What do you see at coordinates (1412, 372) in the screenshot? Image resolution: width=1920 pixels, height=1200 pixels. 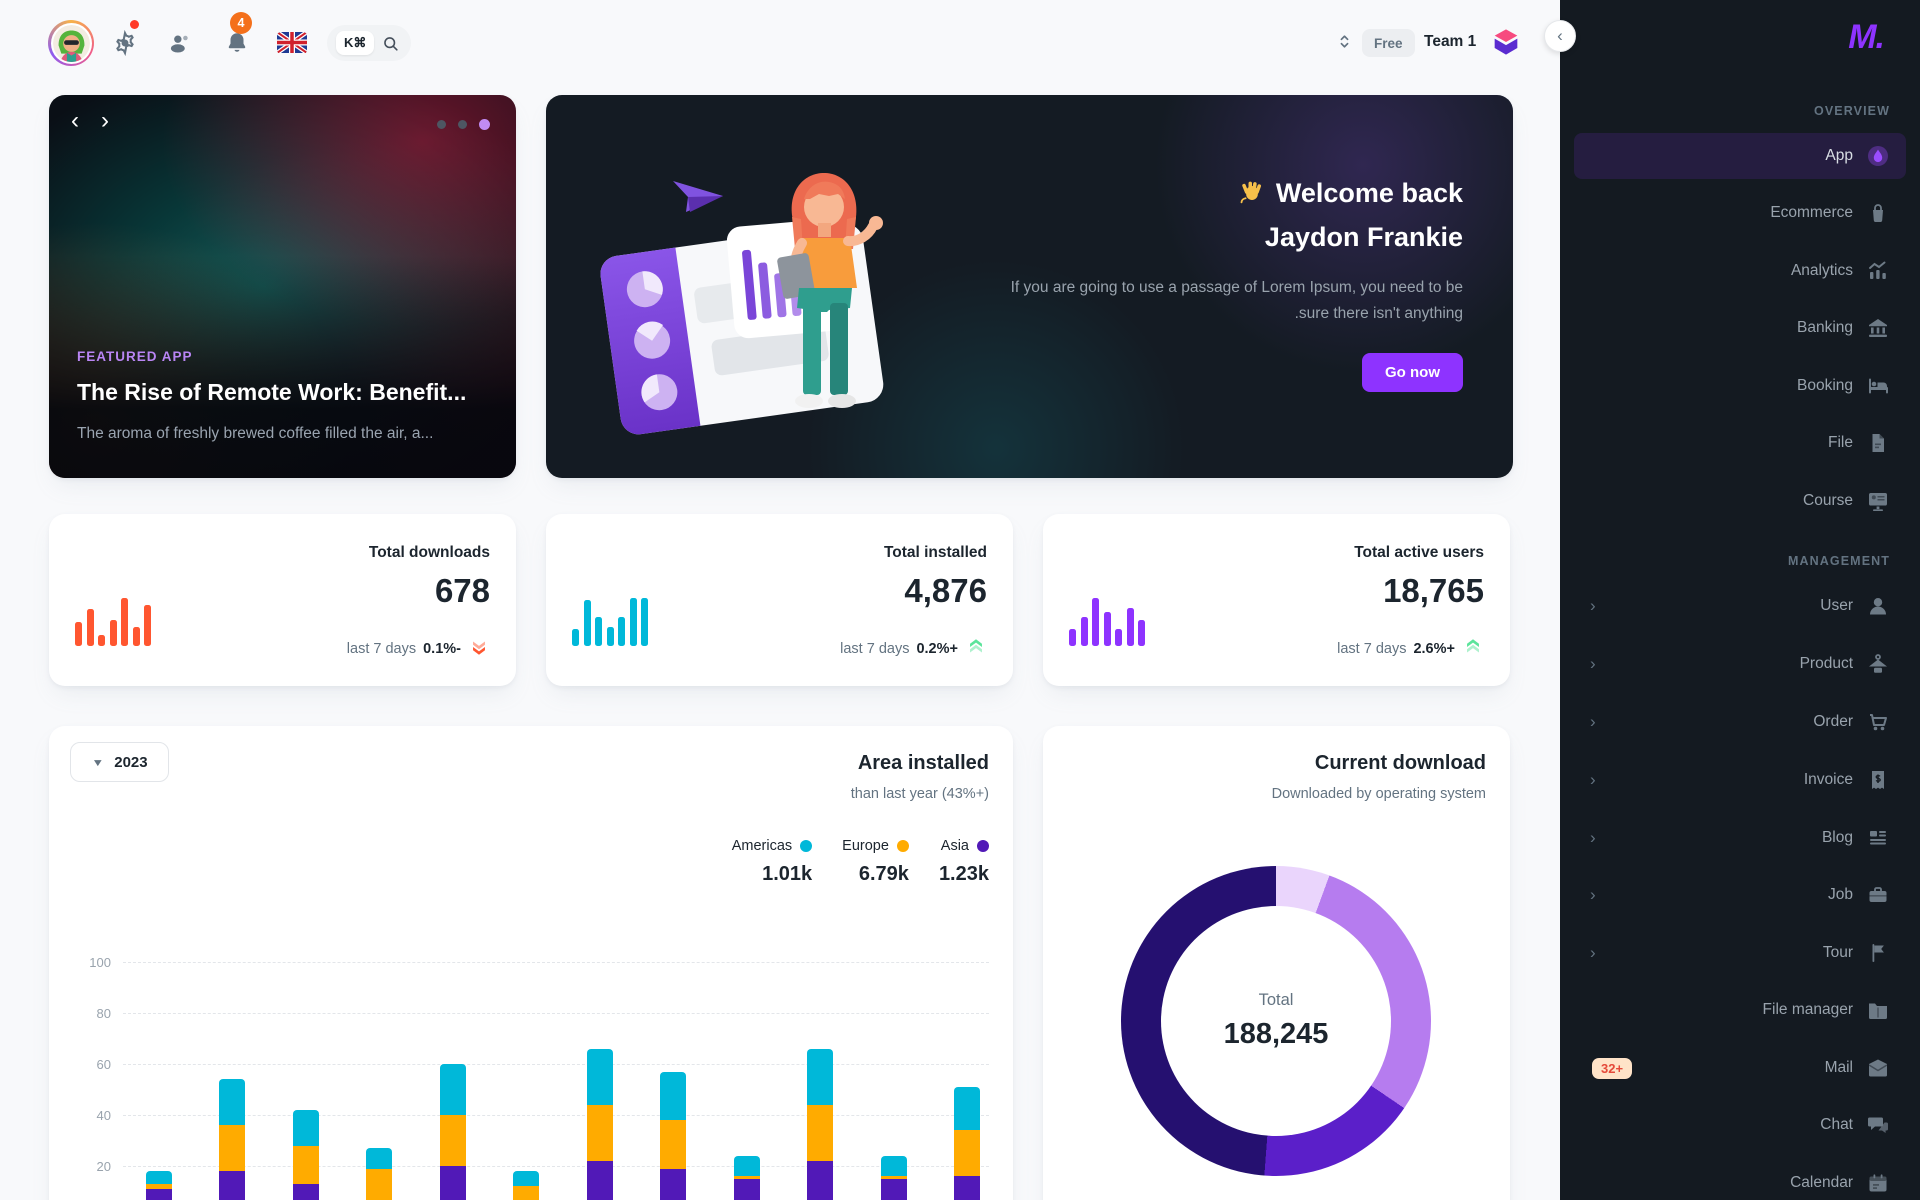 I see `go-now-button: Go now` at bounding box center [1412, 372].